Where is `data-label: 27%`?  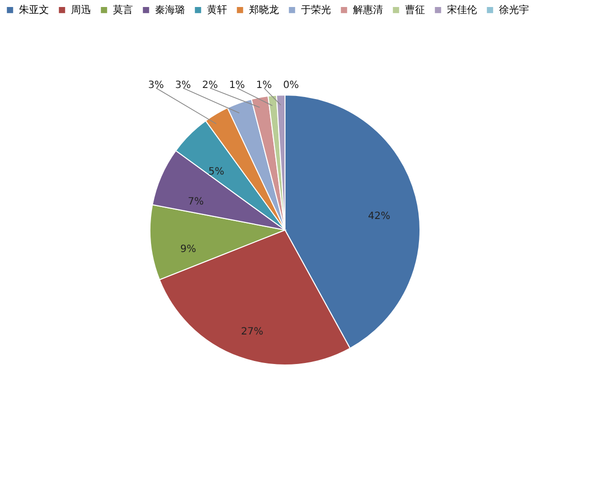 data-label: 27% is located at coordinates (252, 332).